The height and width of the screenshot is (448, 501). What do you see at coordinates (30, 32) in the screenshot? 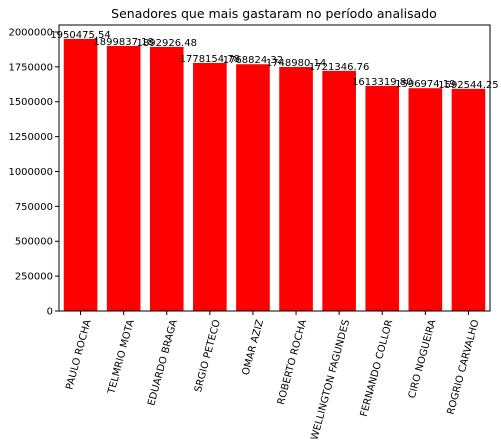
I see `y-tick-label: 2000000` at bounding box center [30, 32].